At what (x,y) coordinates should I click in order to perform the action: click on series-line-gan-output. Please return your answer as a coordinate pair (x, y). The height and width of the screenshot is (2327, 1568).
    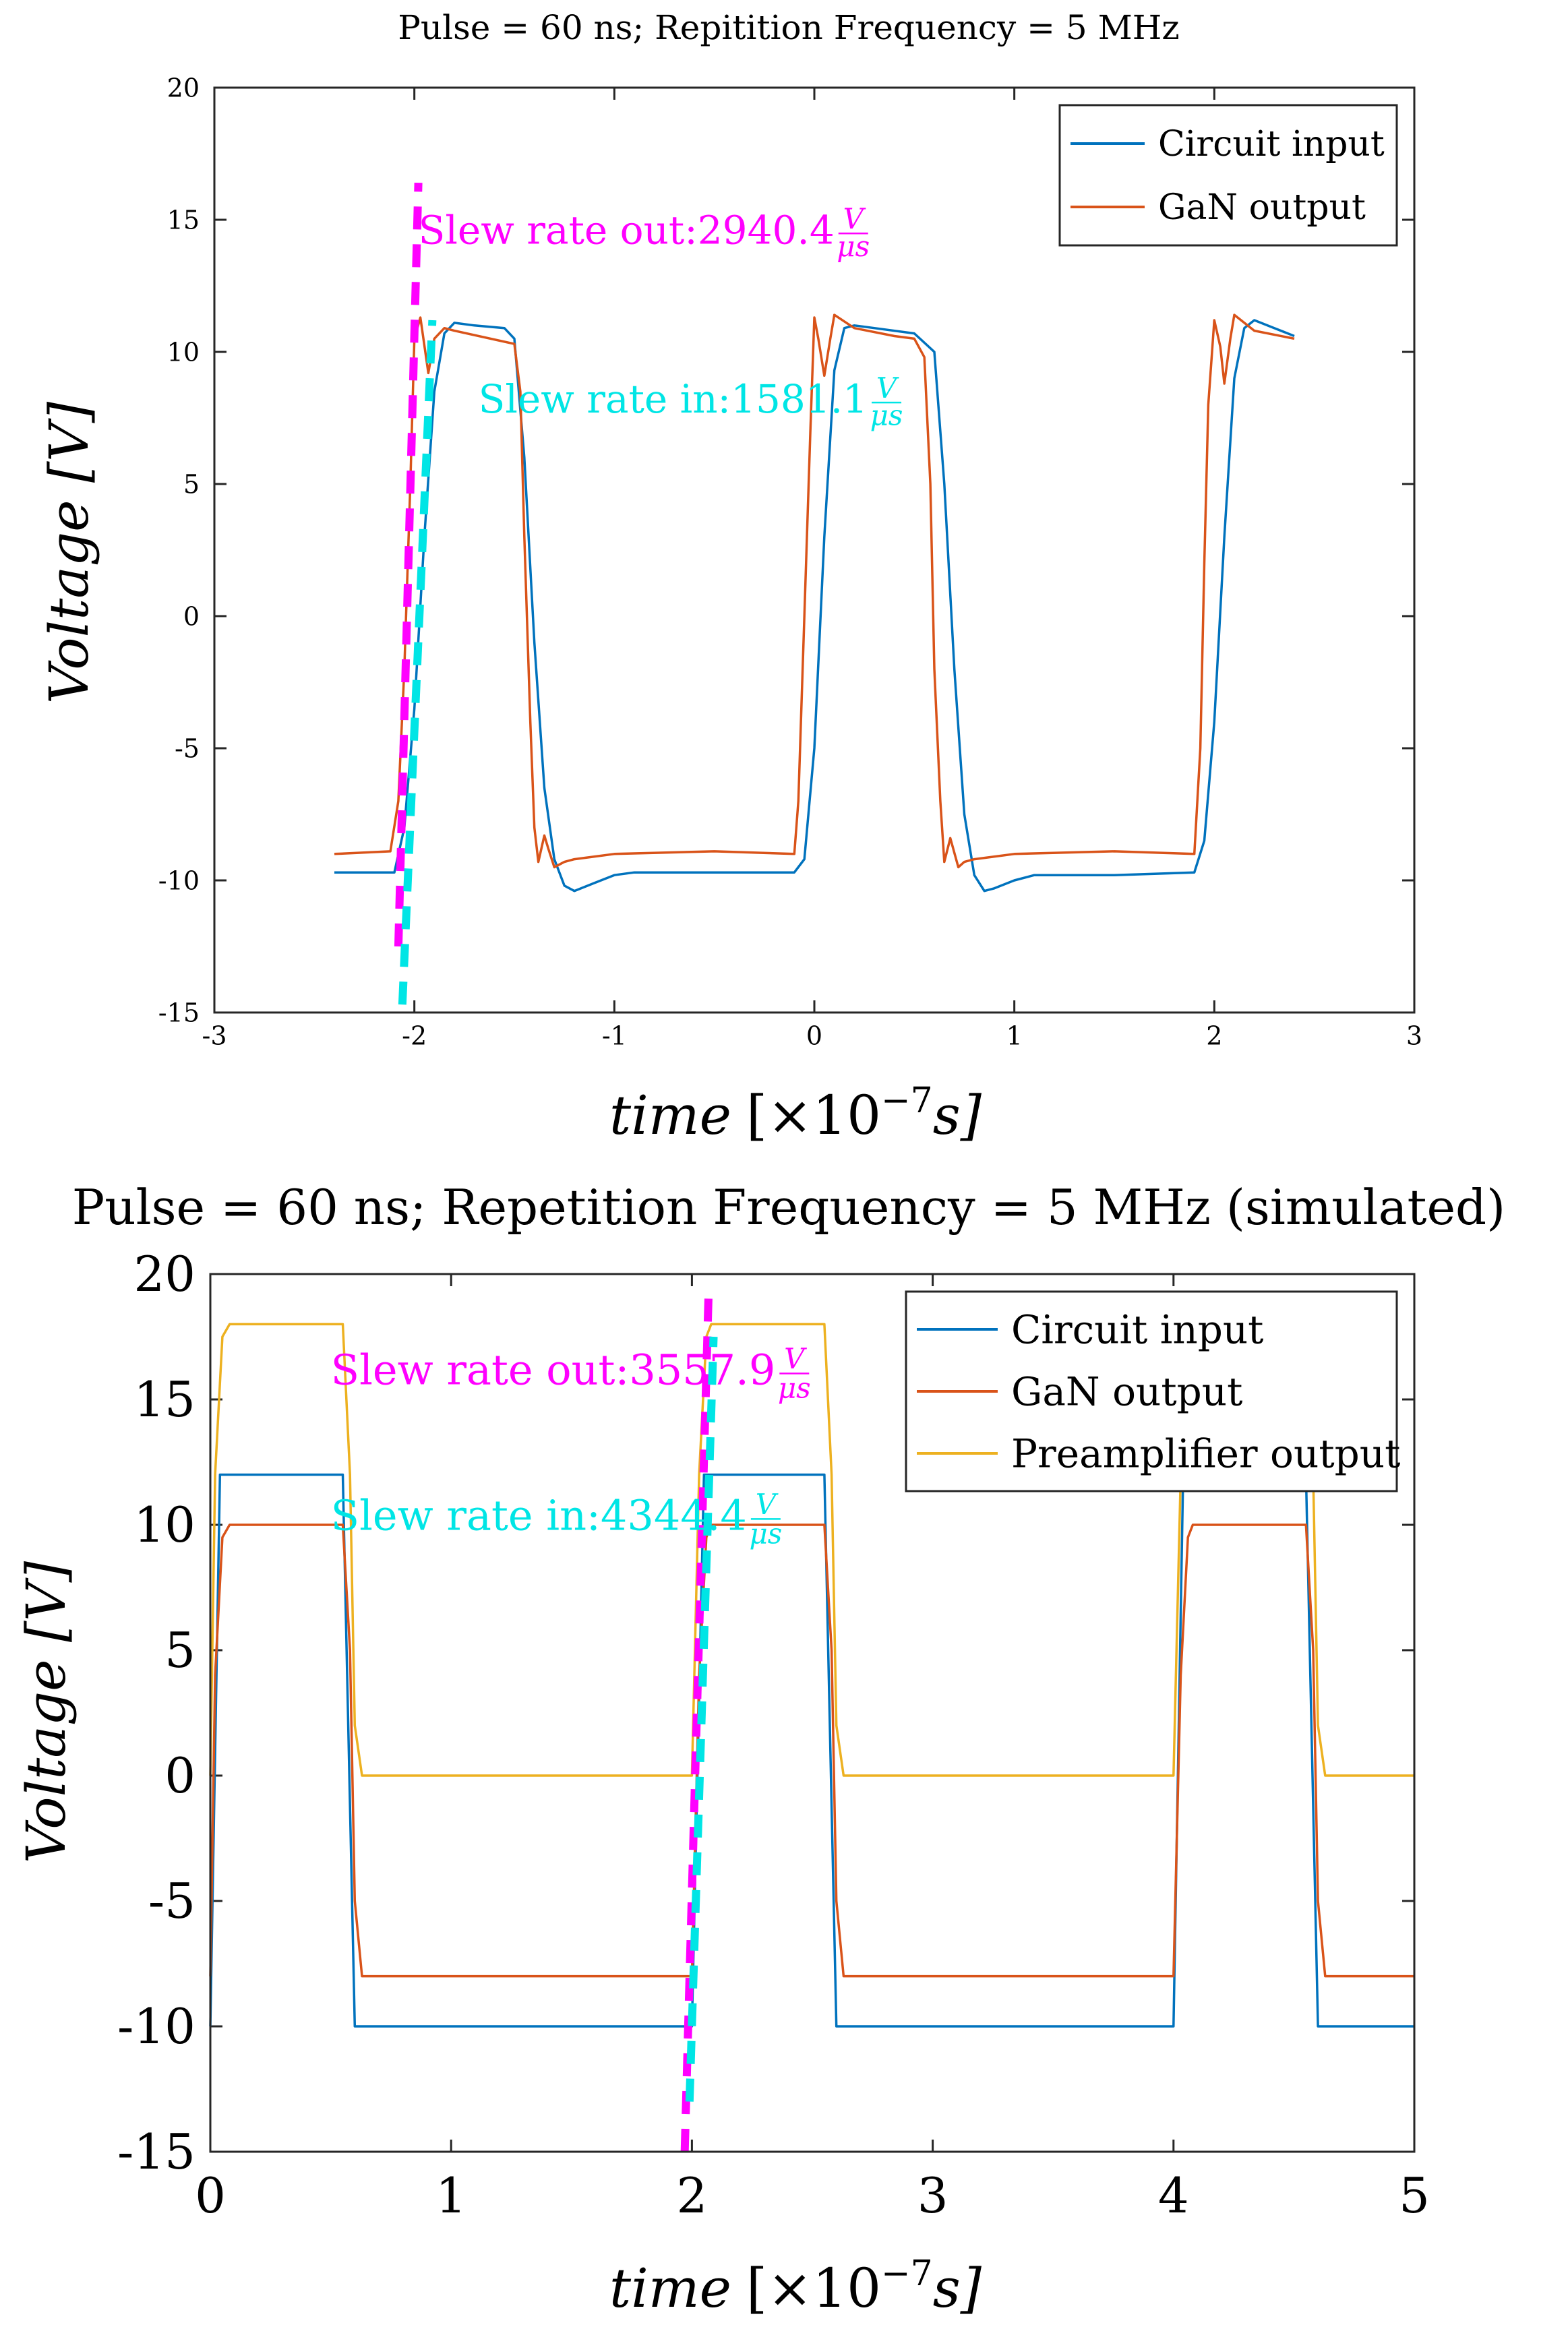
    Looking at the image, I should click on (814, 591).